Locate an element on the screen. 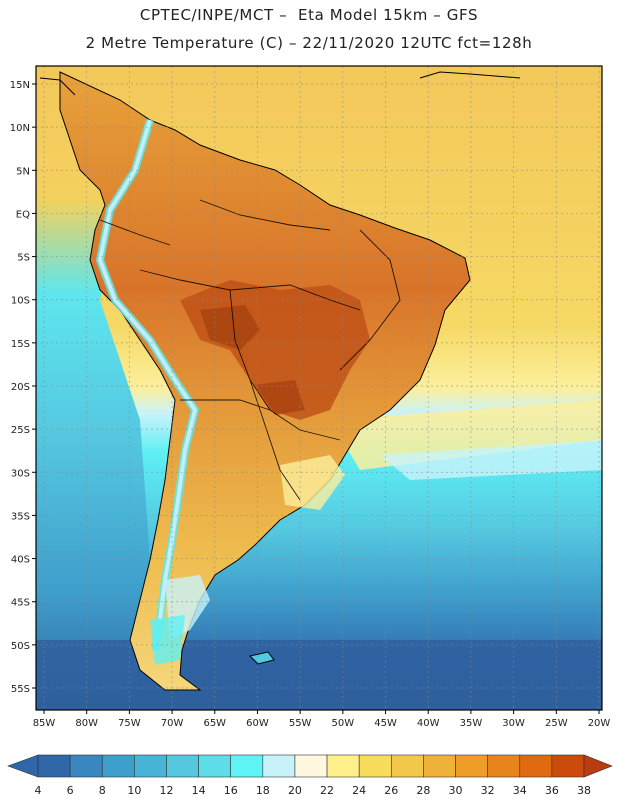  lon-tick-label: 50W is located at coordinates (343, 723).